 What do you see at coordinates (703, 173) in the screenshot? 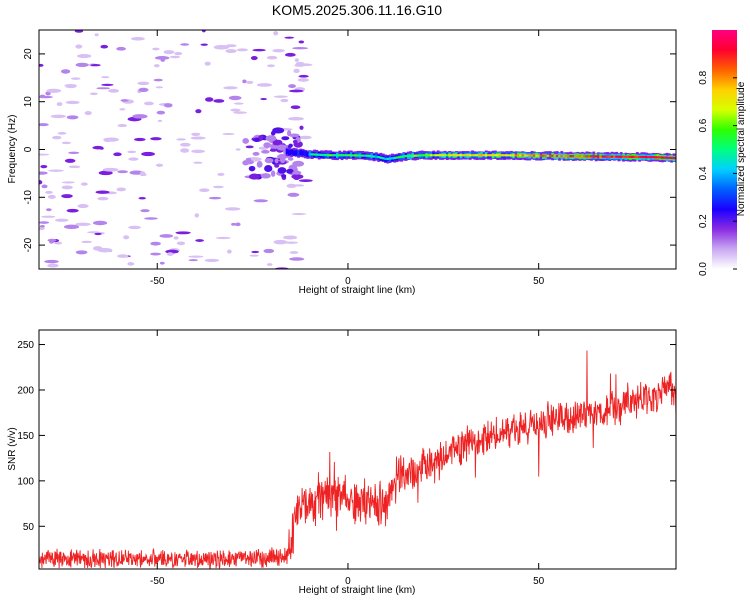
I see `colorbar-tick-label: 0.4` at bounding box center [703, 173].